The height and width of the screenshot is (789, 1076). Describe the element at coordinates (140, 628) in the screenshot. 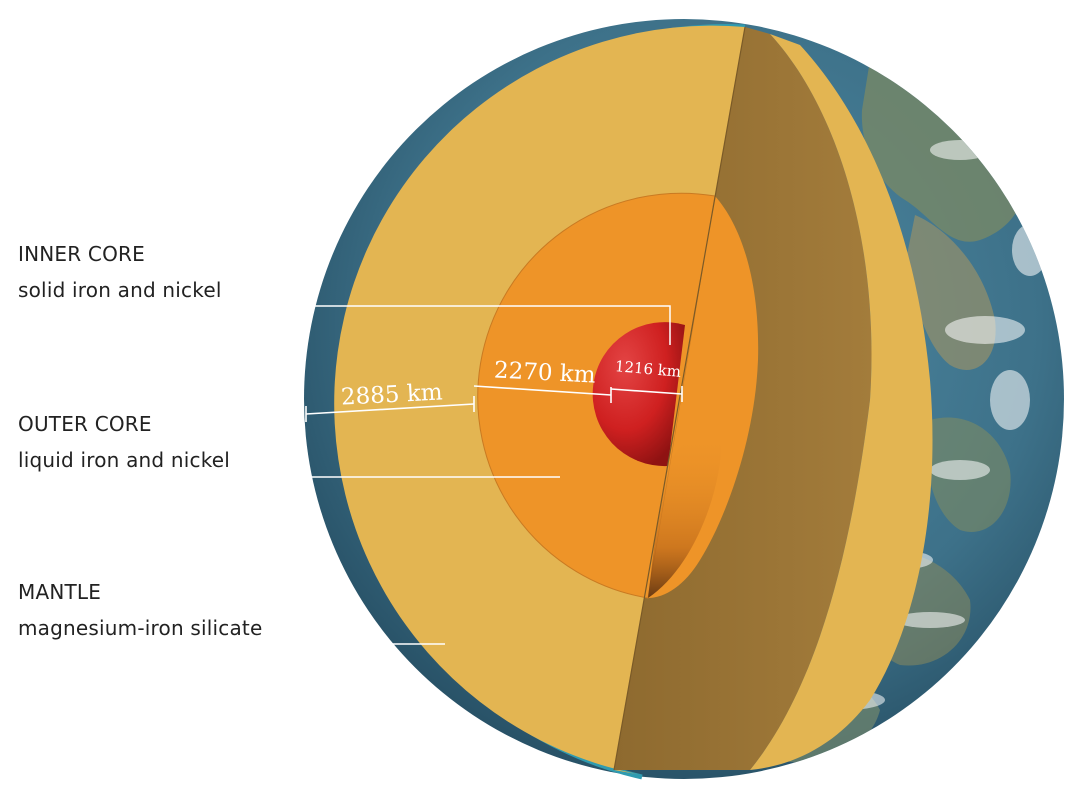

I see `mantle-description: magnesium-iron silicate` at that location.